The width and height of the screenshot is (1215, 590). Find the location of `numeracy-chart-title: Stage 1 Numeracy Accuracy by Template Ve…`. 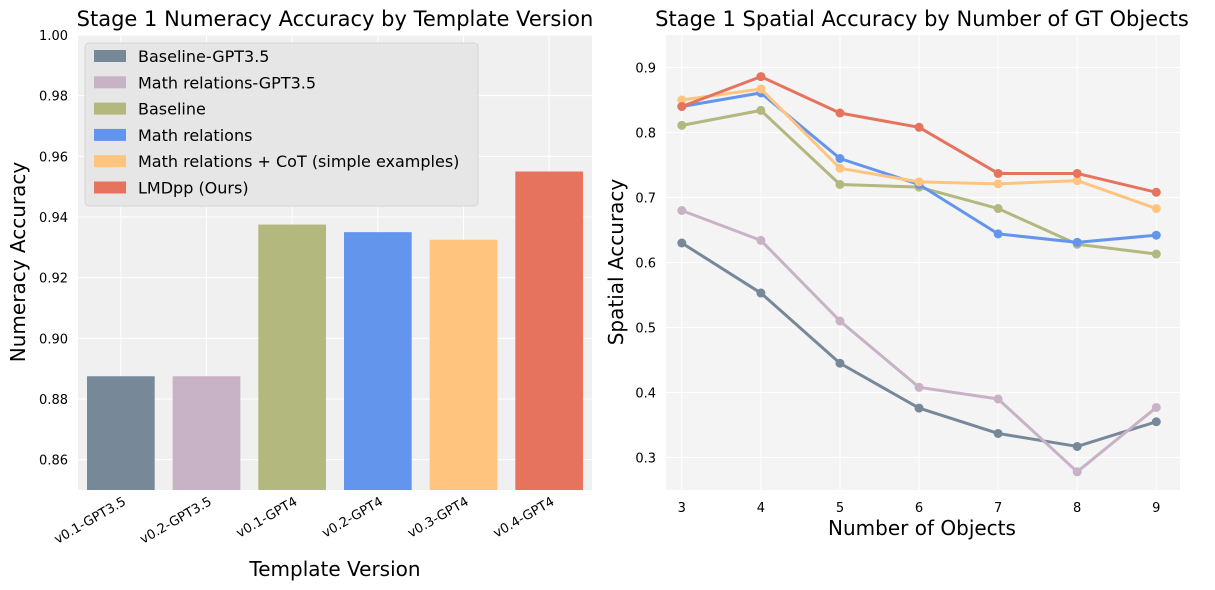

numeracy-chart-title: Stage 1 Numeracy Accuracy by Template Ve… is located at coordinates (335, 19).